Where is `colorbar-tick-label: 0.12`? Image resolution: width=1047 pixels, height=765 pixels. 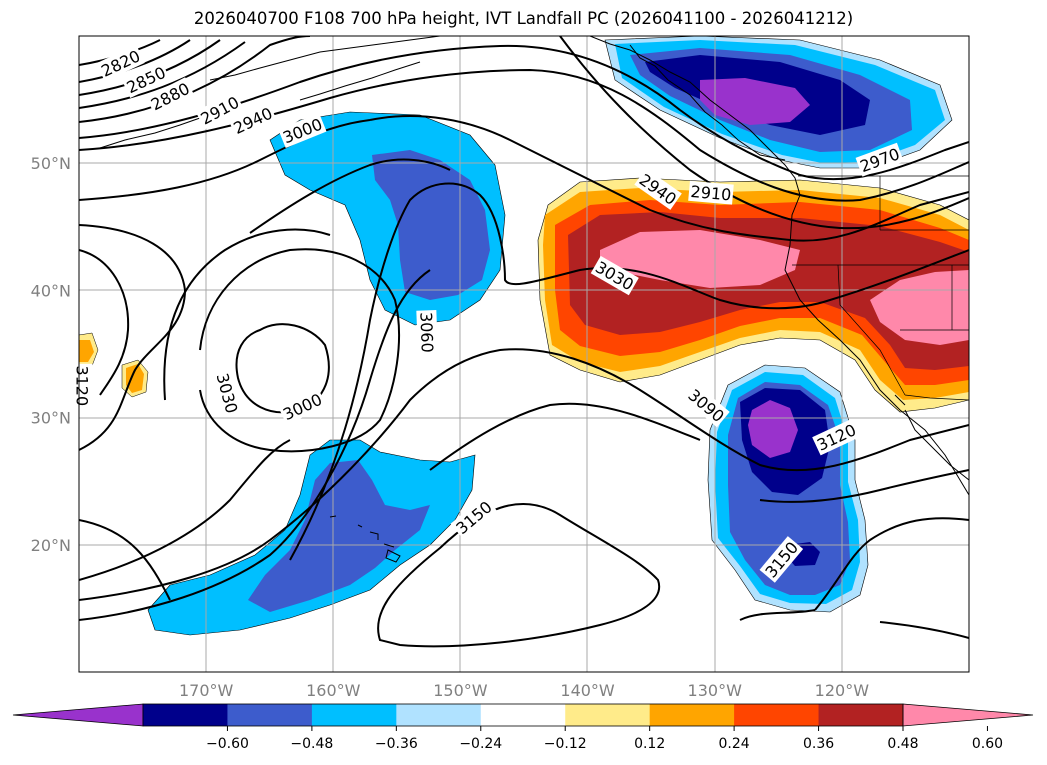 colorbar-tick-label: 0.12 is located at coordinates (649, 744).